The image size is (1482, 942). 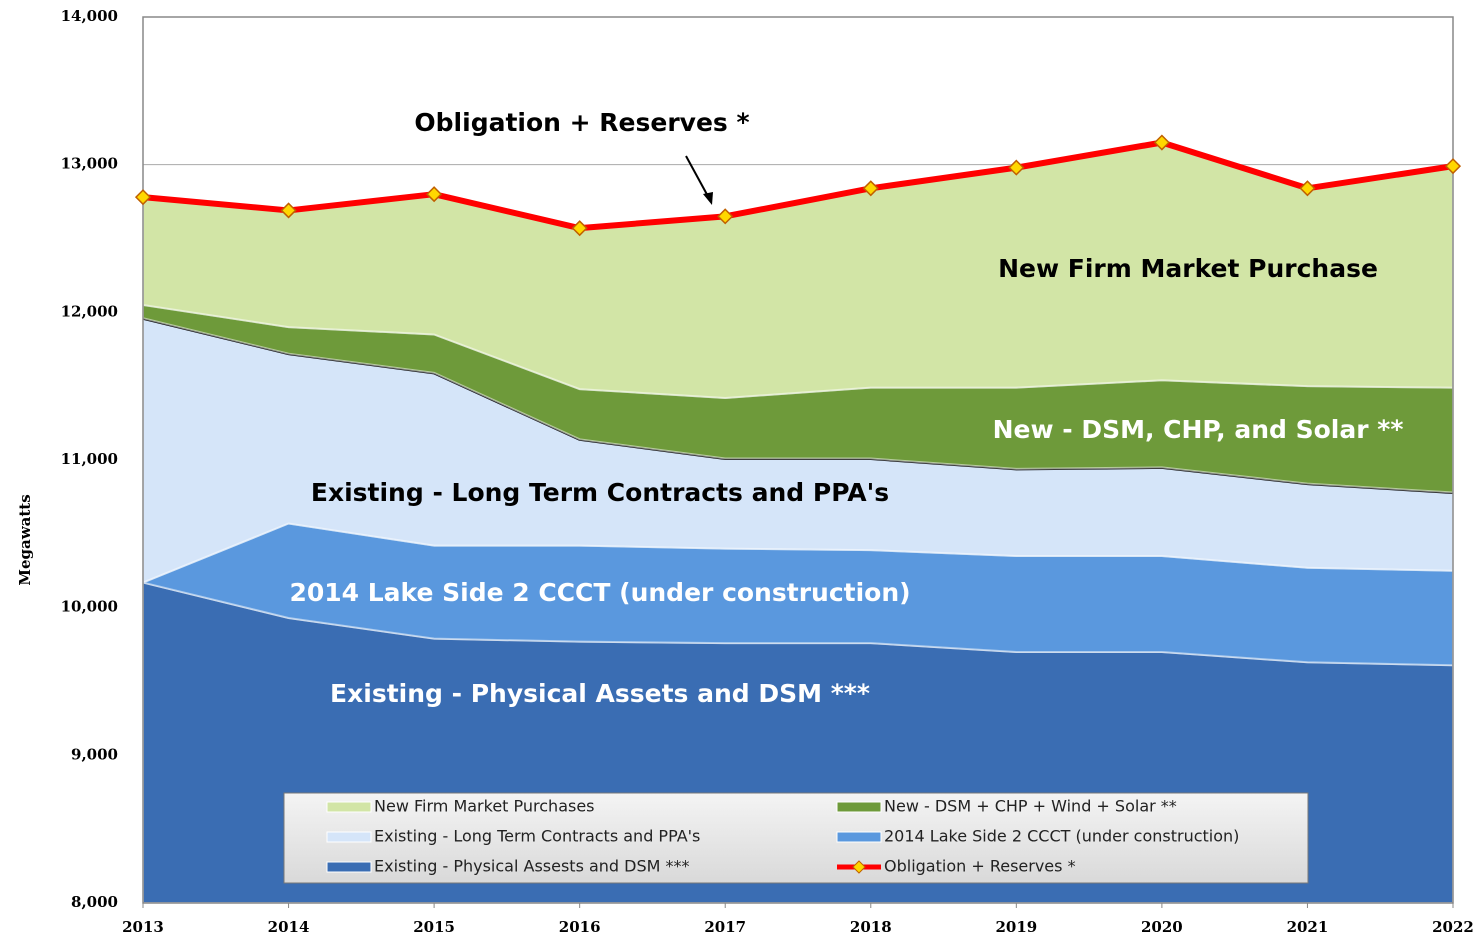 What do you see at coordinates (580, 927) in the screenshot?
I see `x-tick-label: 2016` at bounding box center [580, 927].